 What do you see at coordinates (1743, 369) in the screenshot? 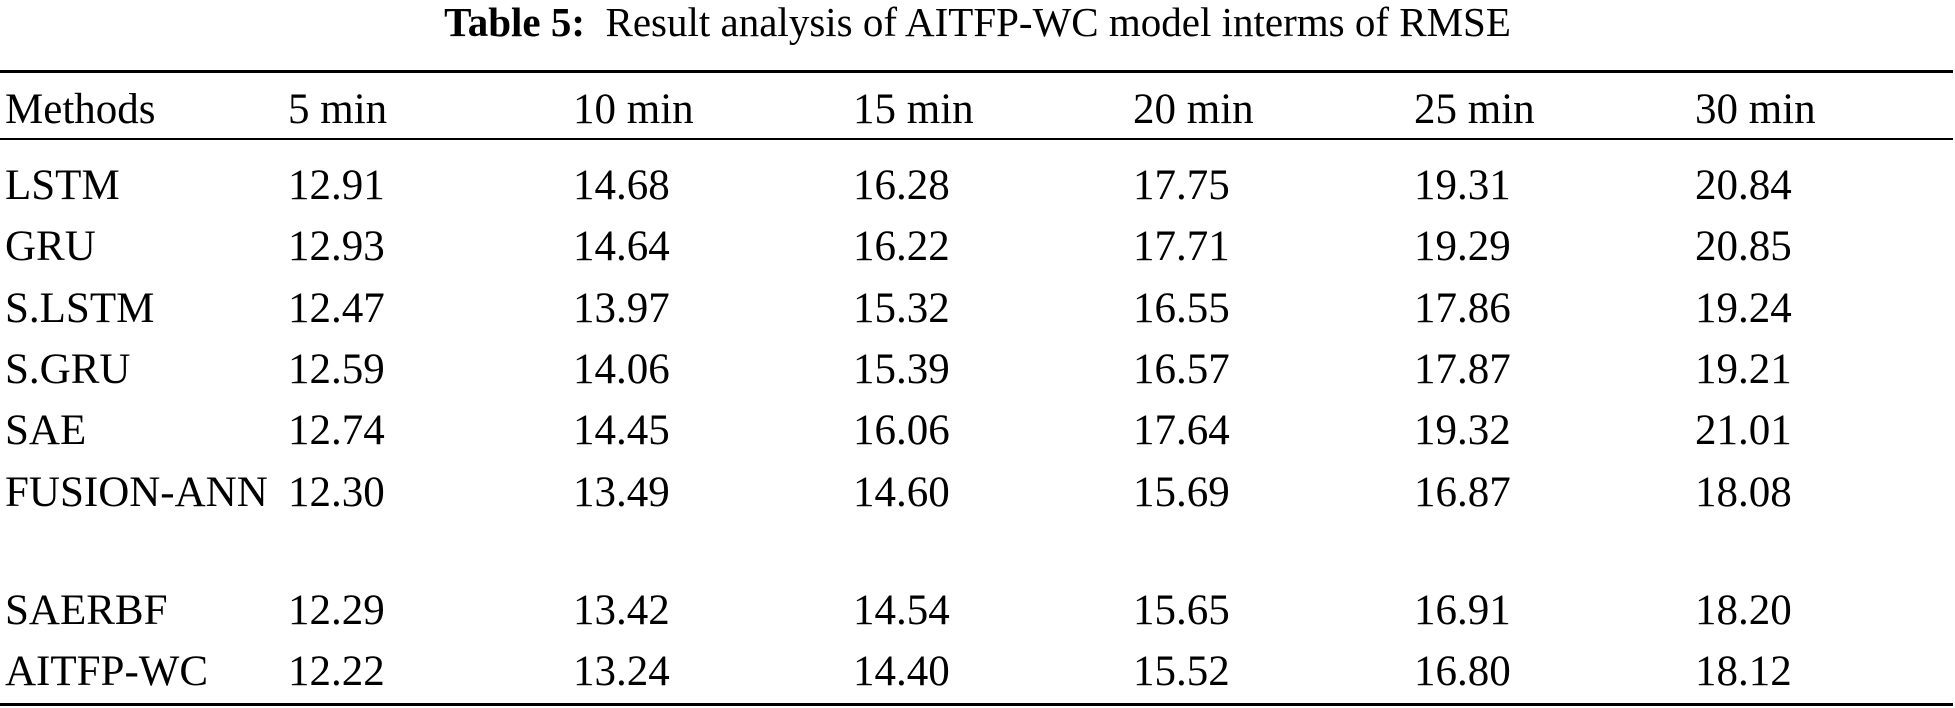
I see `table-cell: 19.21` at bounding box center [1743, 369].